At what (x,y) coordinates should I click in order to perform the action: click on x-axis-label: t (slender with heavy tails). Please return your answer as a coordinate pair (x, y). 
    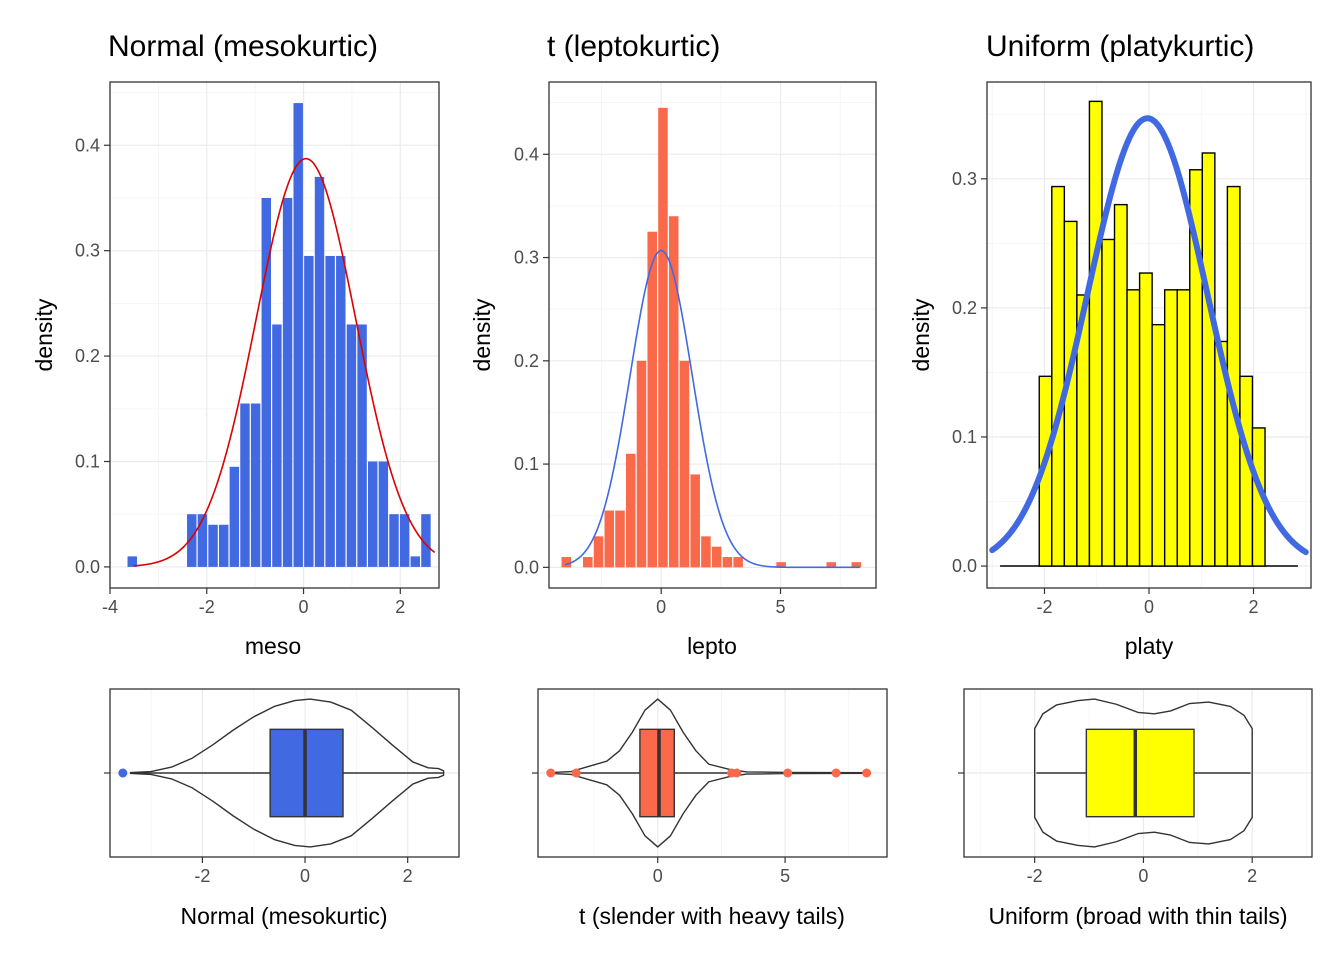
    Looking at the image, I should click on (712, 916).